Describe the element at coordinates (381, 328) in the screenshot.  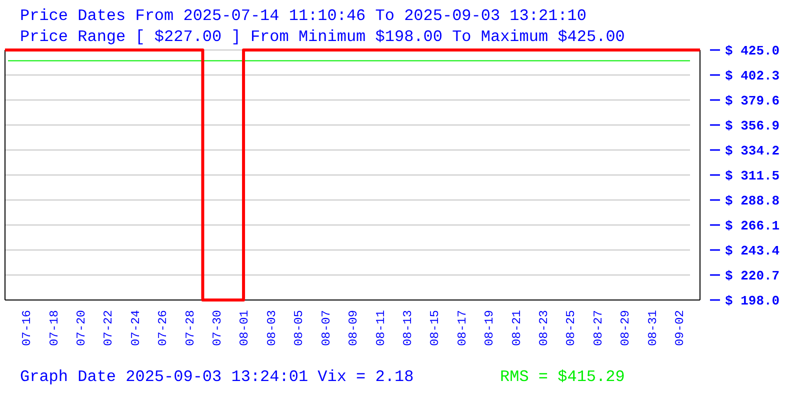
I see `x-tick-label: 08-11` at that location.